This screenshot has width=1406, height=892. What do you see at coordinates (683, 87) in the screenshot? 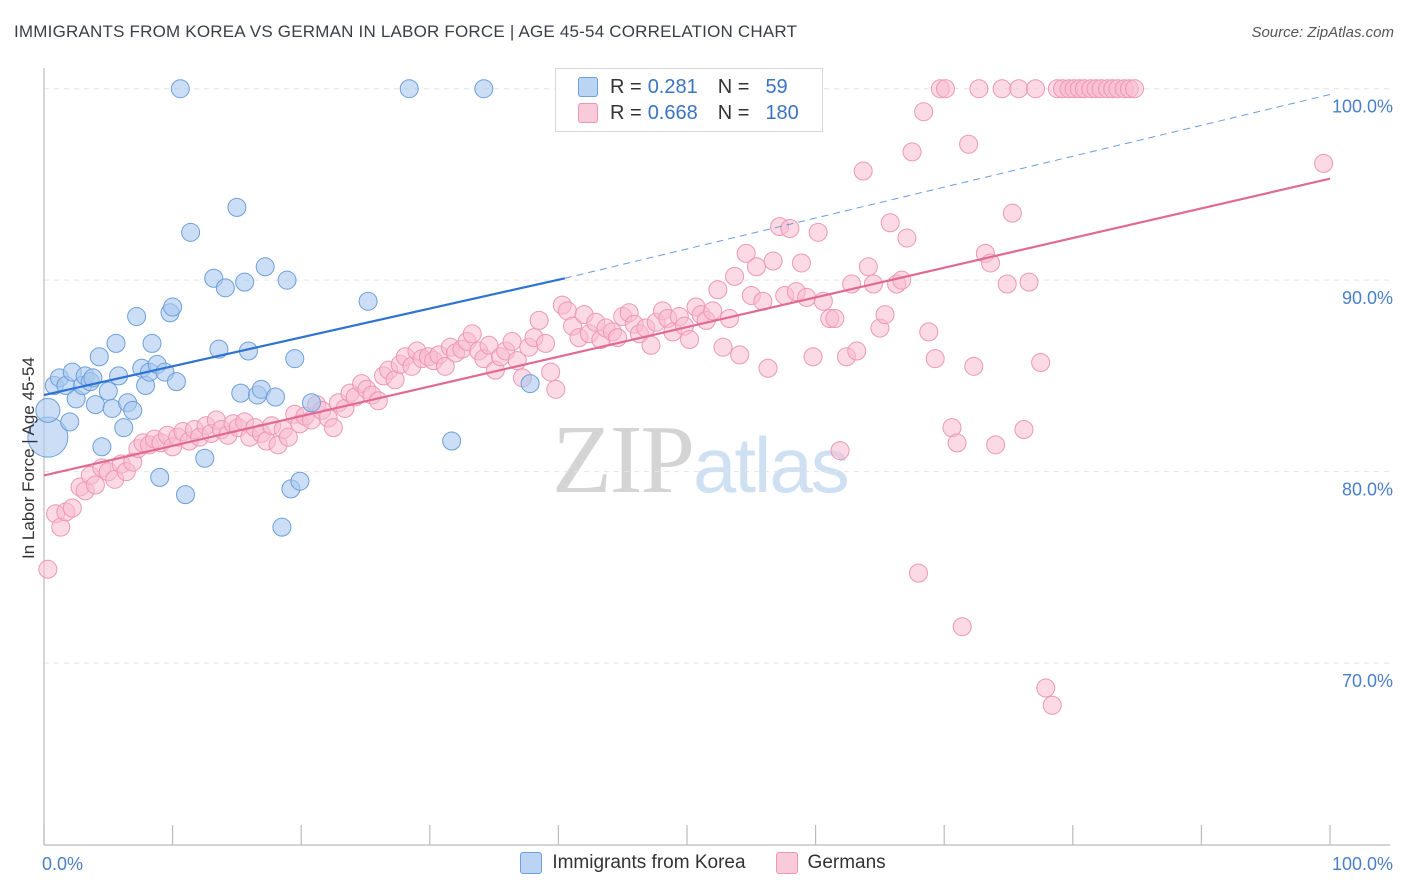
I see `legend-row-korea: R = 0.281 N = 59` at bounding box center [683, 87].